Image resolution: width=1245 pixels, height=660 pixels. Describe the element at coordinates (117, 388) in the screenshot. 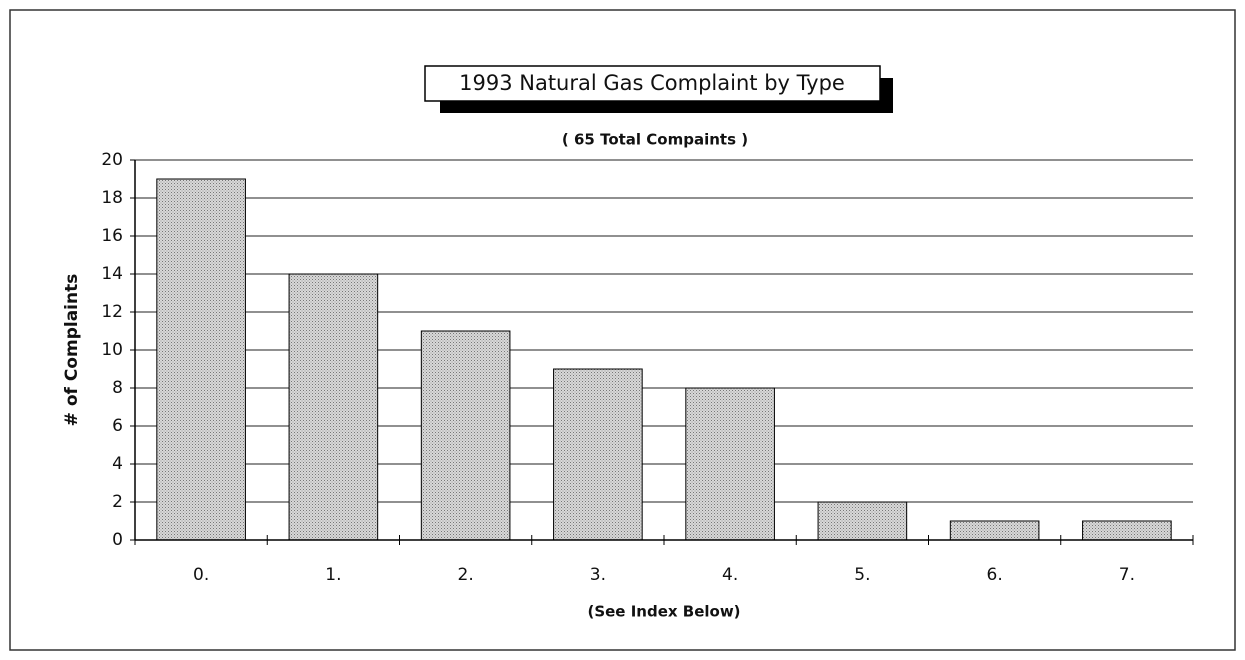

I see `y-tick-label: 8` at that location.